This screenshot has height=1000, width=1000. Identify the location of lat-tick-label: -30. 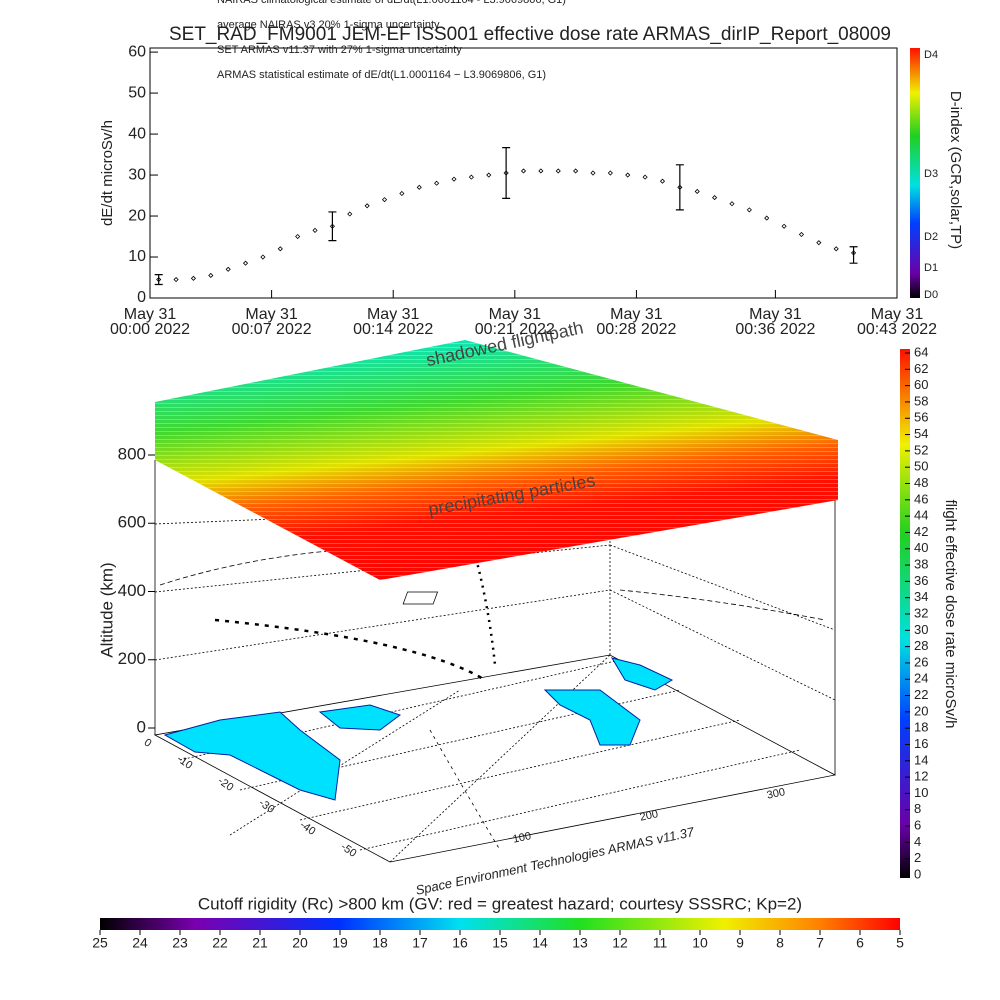
(267, 806).